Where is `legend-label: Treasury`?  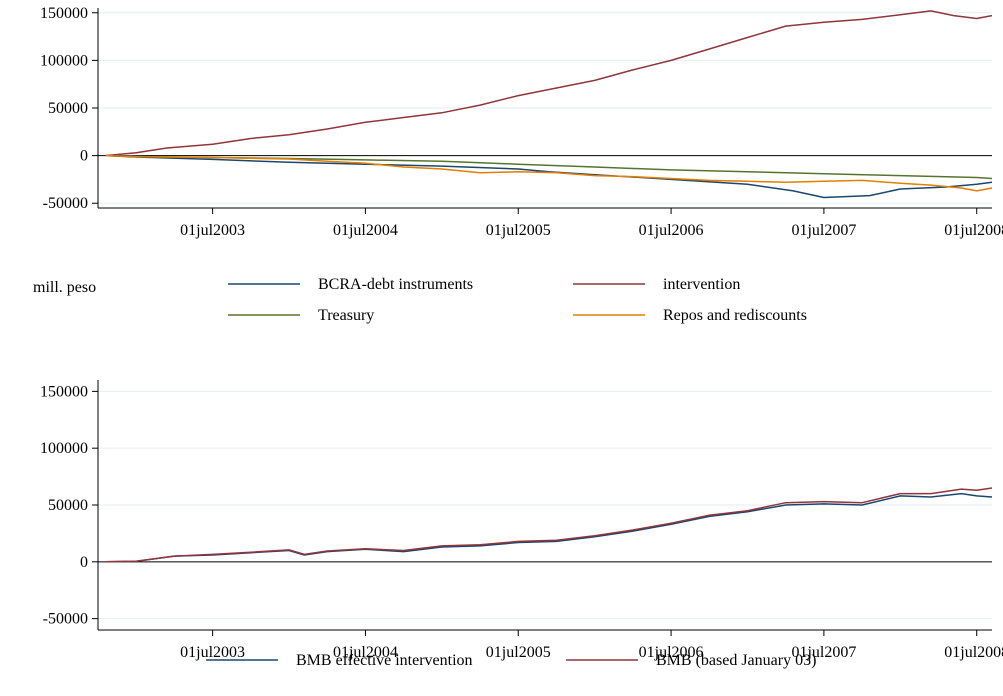
legend-label: Treasury is located at coordinates (346, 315).